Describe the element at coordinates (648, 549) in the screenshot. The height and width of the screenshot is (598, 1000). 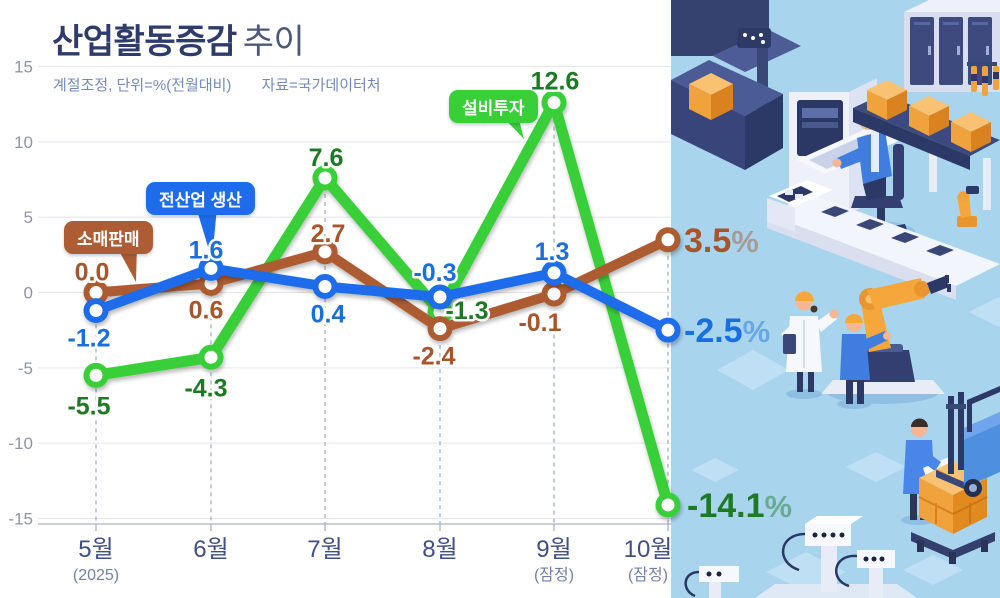
I see `month-label-5: 10월` at that location.